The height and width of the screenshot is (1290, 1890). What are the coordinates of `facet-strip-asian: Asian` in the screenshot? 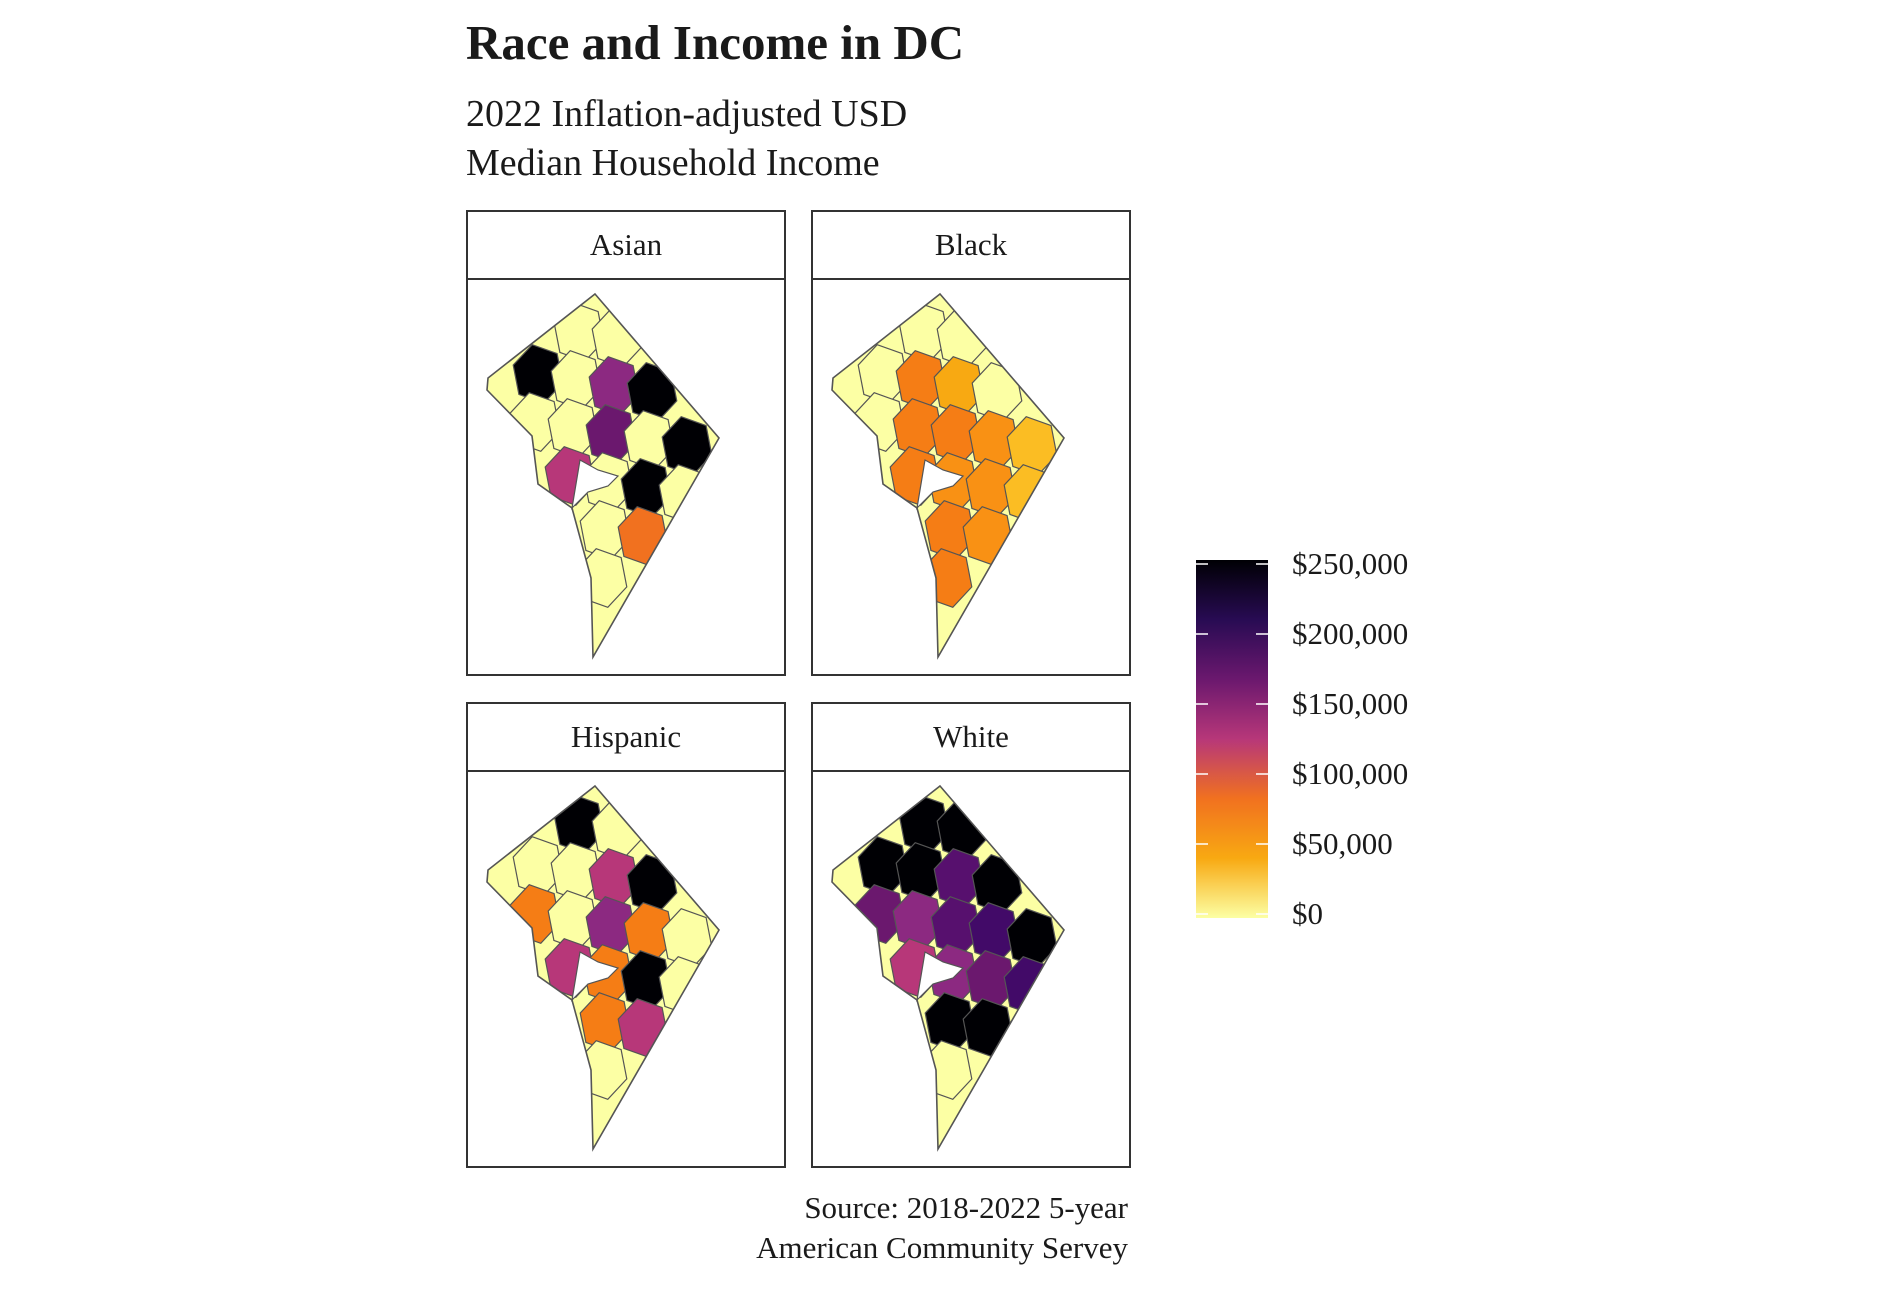 It's located at (626, 245).